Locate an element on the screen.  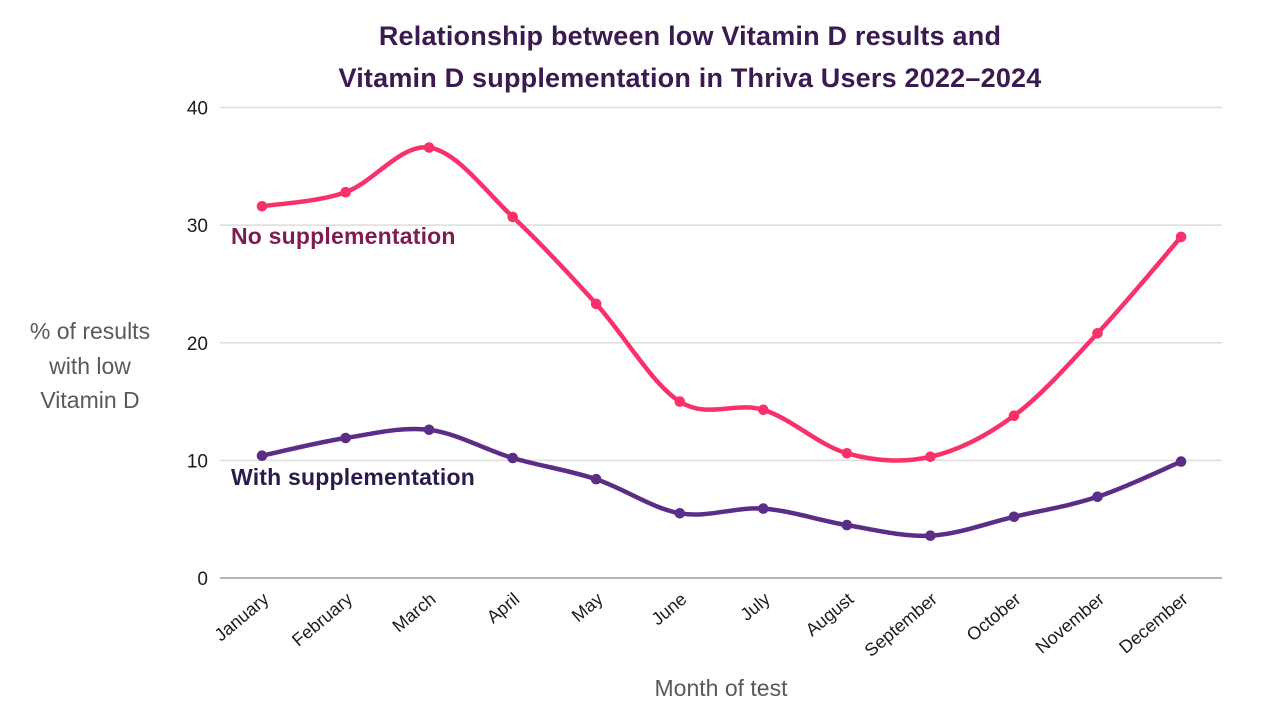
x-axis-label: Month of test is located at coordinates (721, 688).